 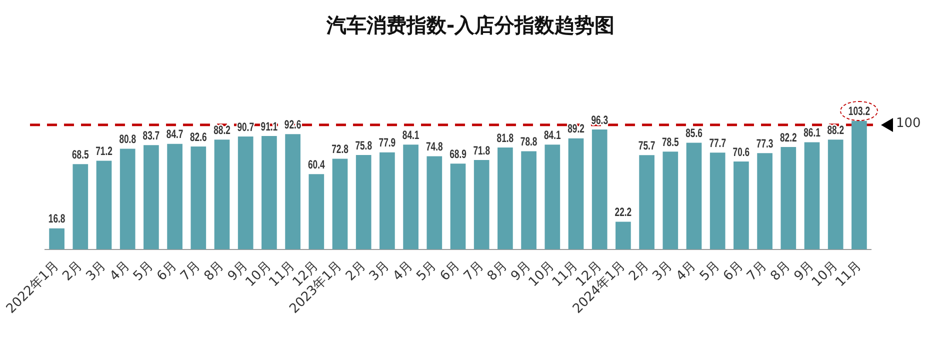 What do you see at coordinates (599, 121) in the screenshot?
I see `data-label: 96.3` at bounding box center [599, 121].